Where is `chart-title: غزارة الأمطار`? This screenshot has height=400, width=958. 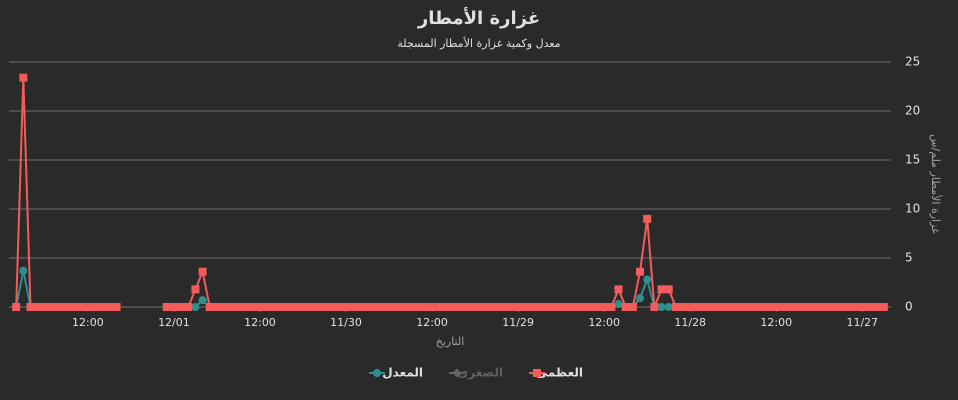
chart-title: غزارة الأمطار is located at coordinates (478, 18).